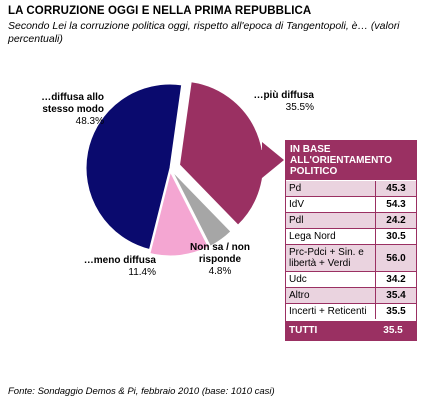 The height and width of the screenshot is (408, 424). What do you see at coordinates (395, 258) in the screenshot?
I see `panel-row-value: 56.0` at bounding box center [395, 258].